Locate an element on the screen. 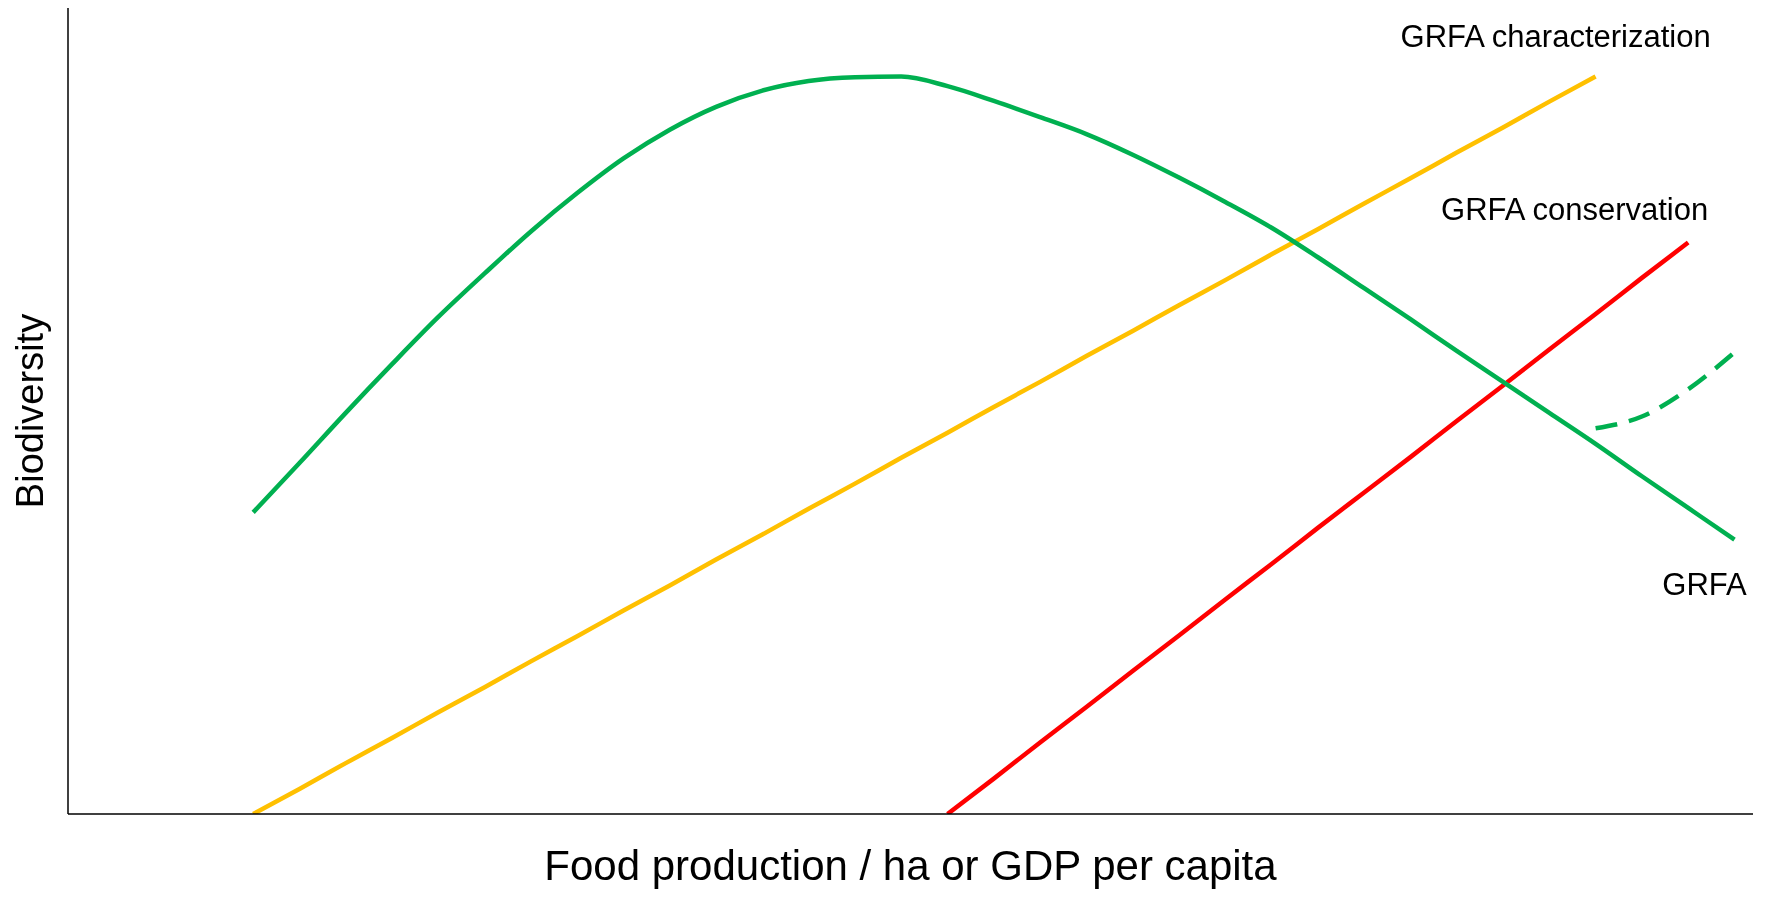  series-label: GRFA is located at coordinates (1705, 584).